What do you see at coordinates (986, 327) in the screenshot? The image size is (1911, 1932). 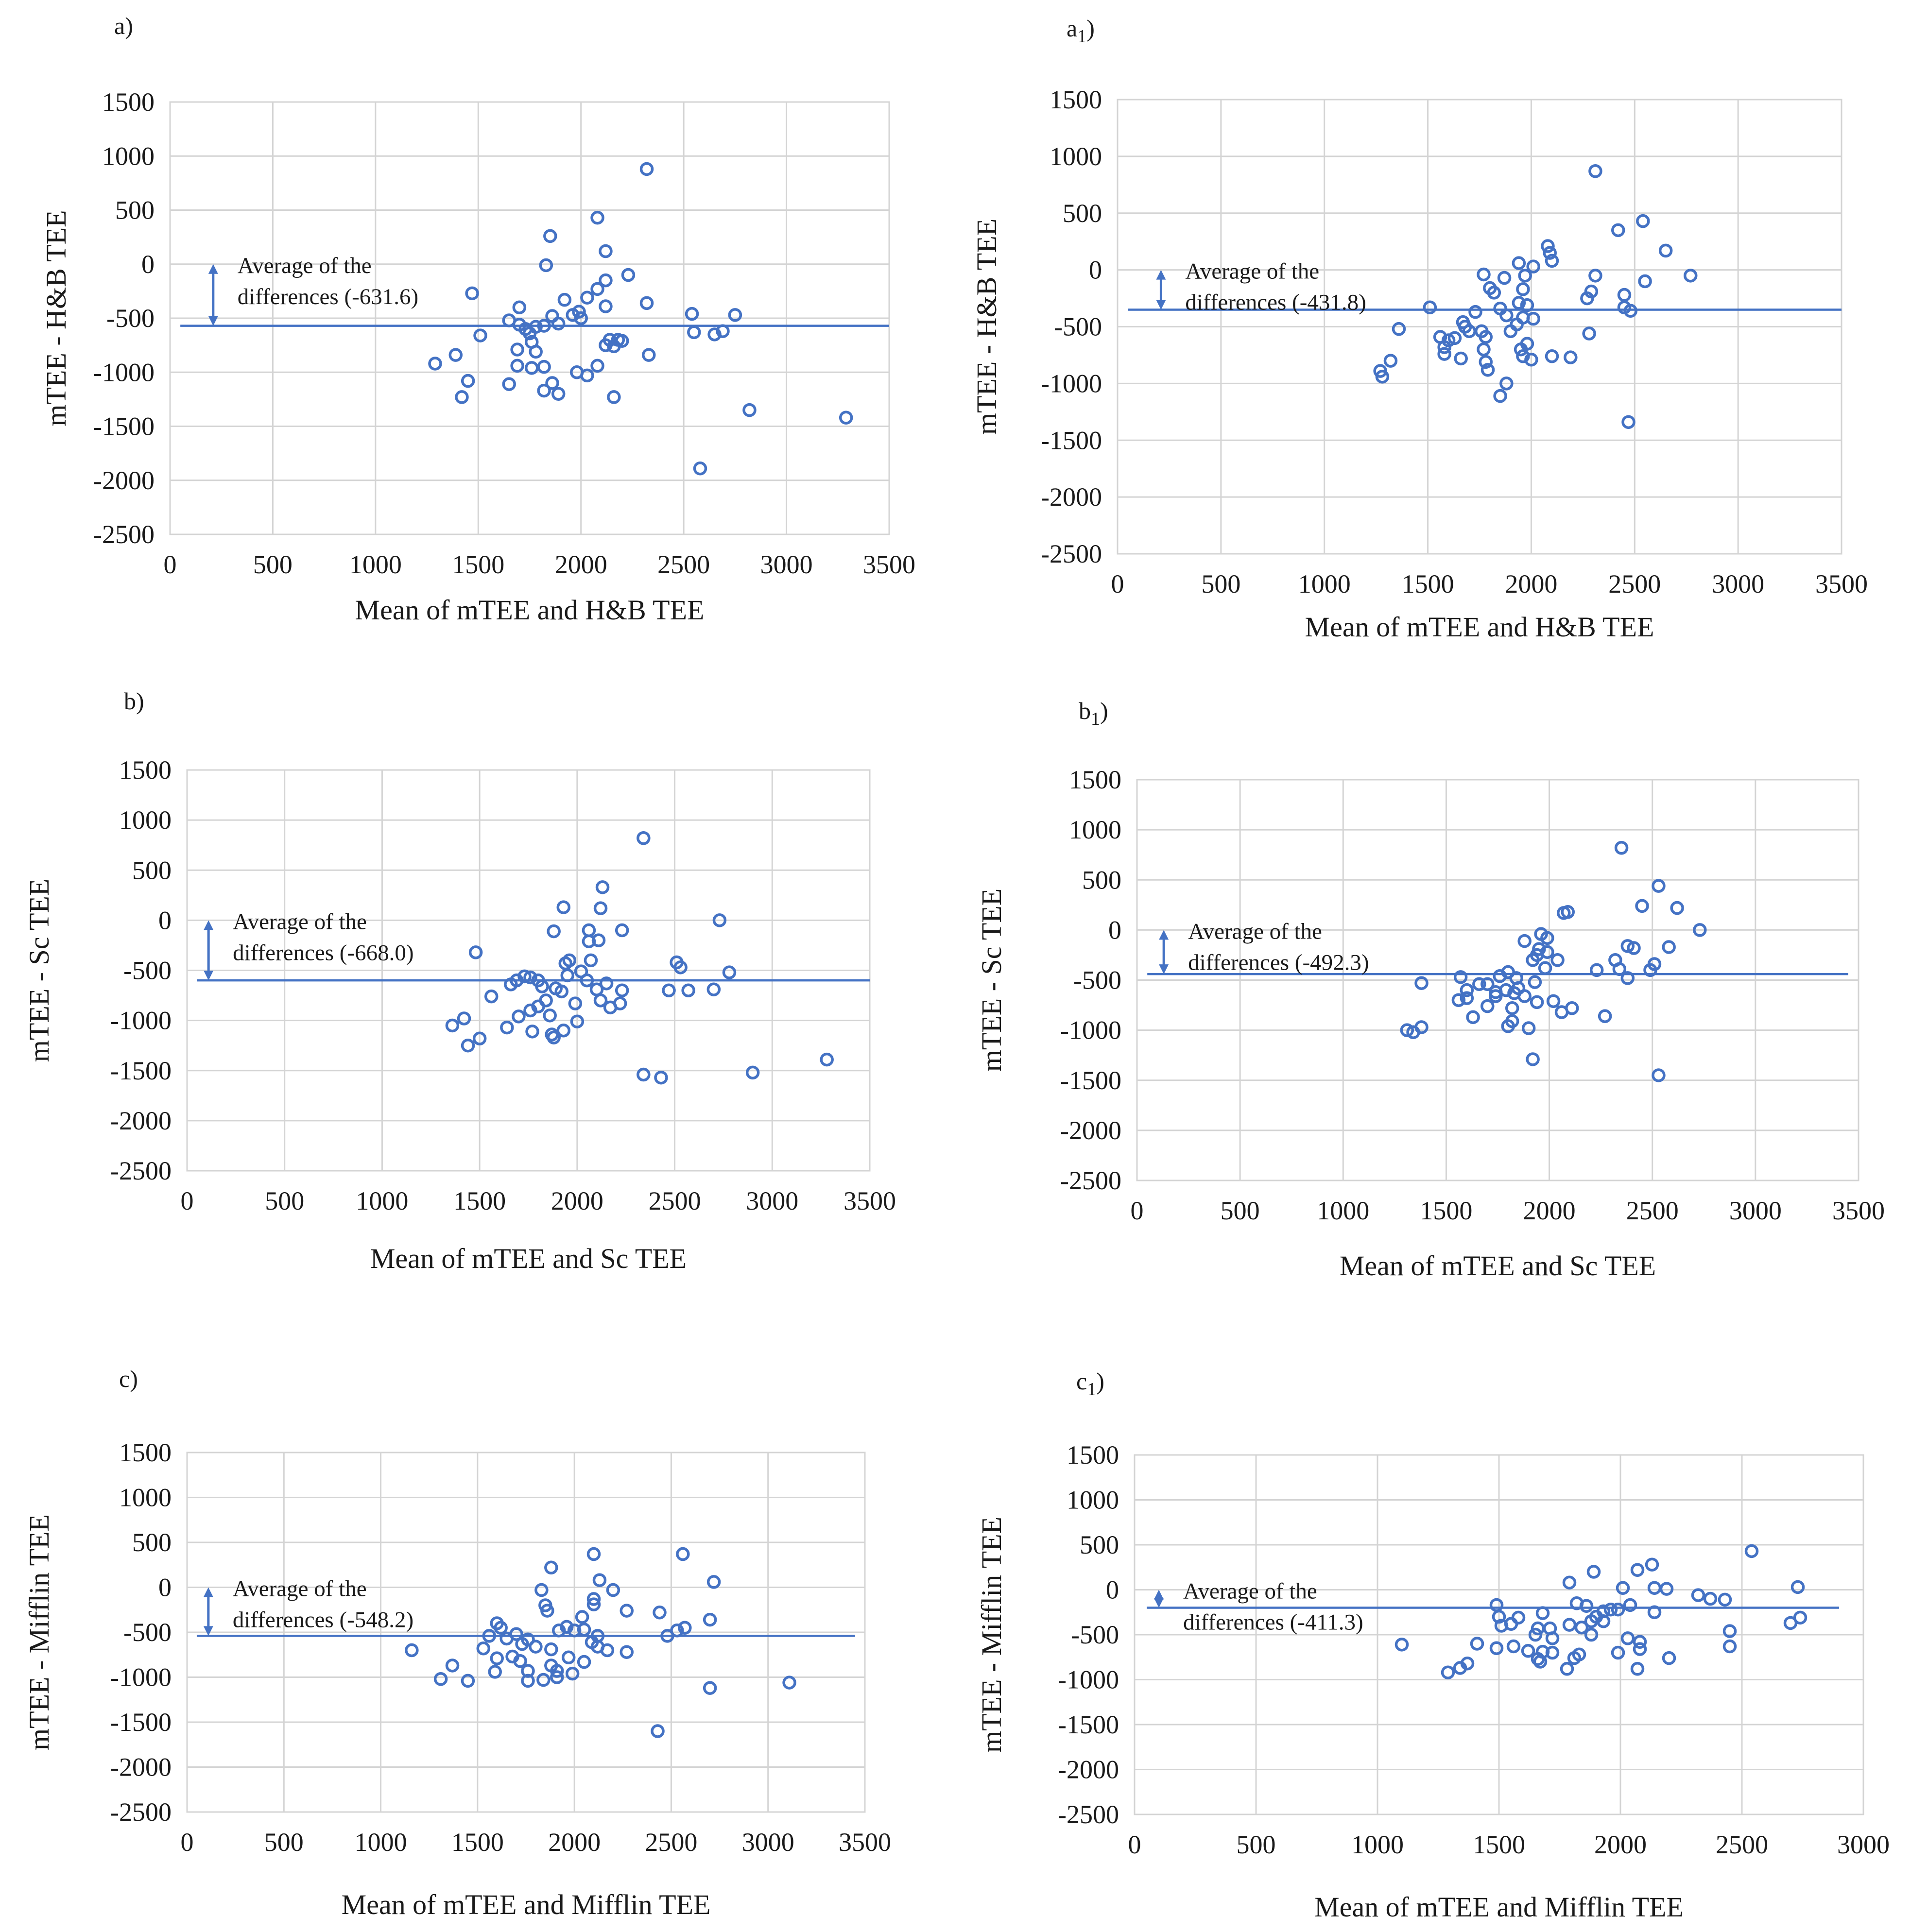 I see `y-axis-title: mTEE - H&B TEE` at bounding box center [986, 327].